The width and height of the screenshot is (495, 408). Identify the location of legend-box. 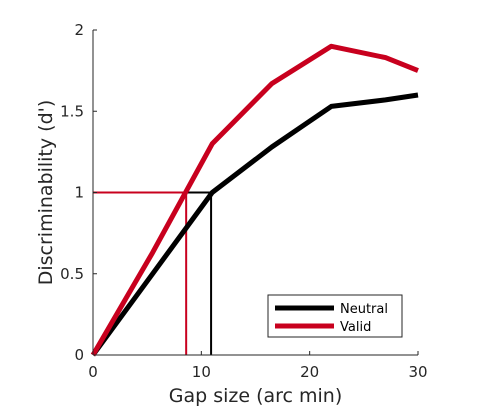
(335, 316).